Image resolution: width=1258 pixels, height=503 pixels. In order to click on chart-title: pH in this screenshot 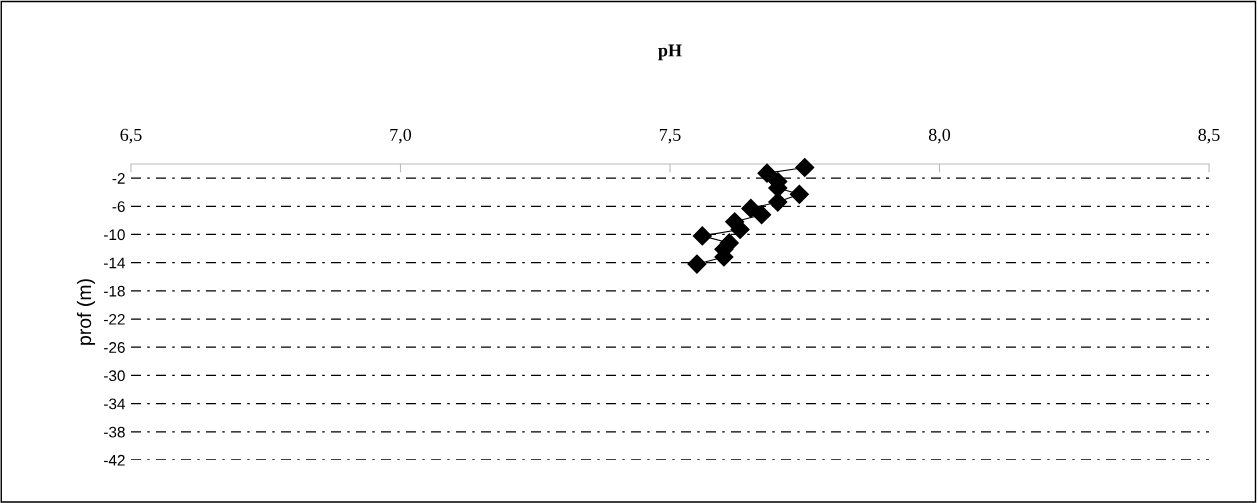, I will do `click(670, 52)`.